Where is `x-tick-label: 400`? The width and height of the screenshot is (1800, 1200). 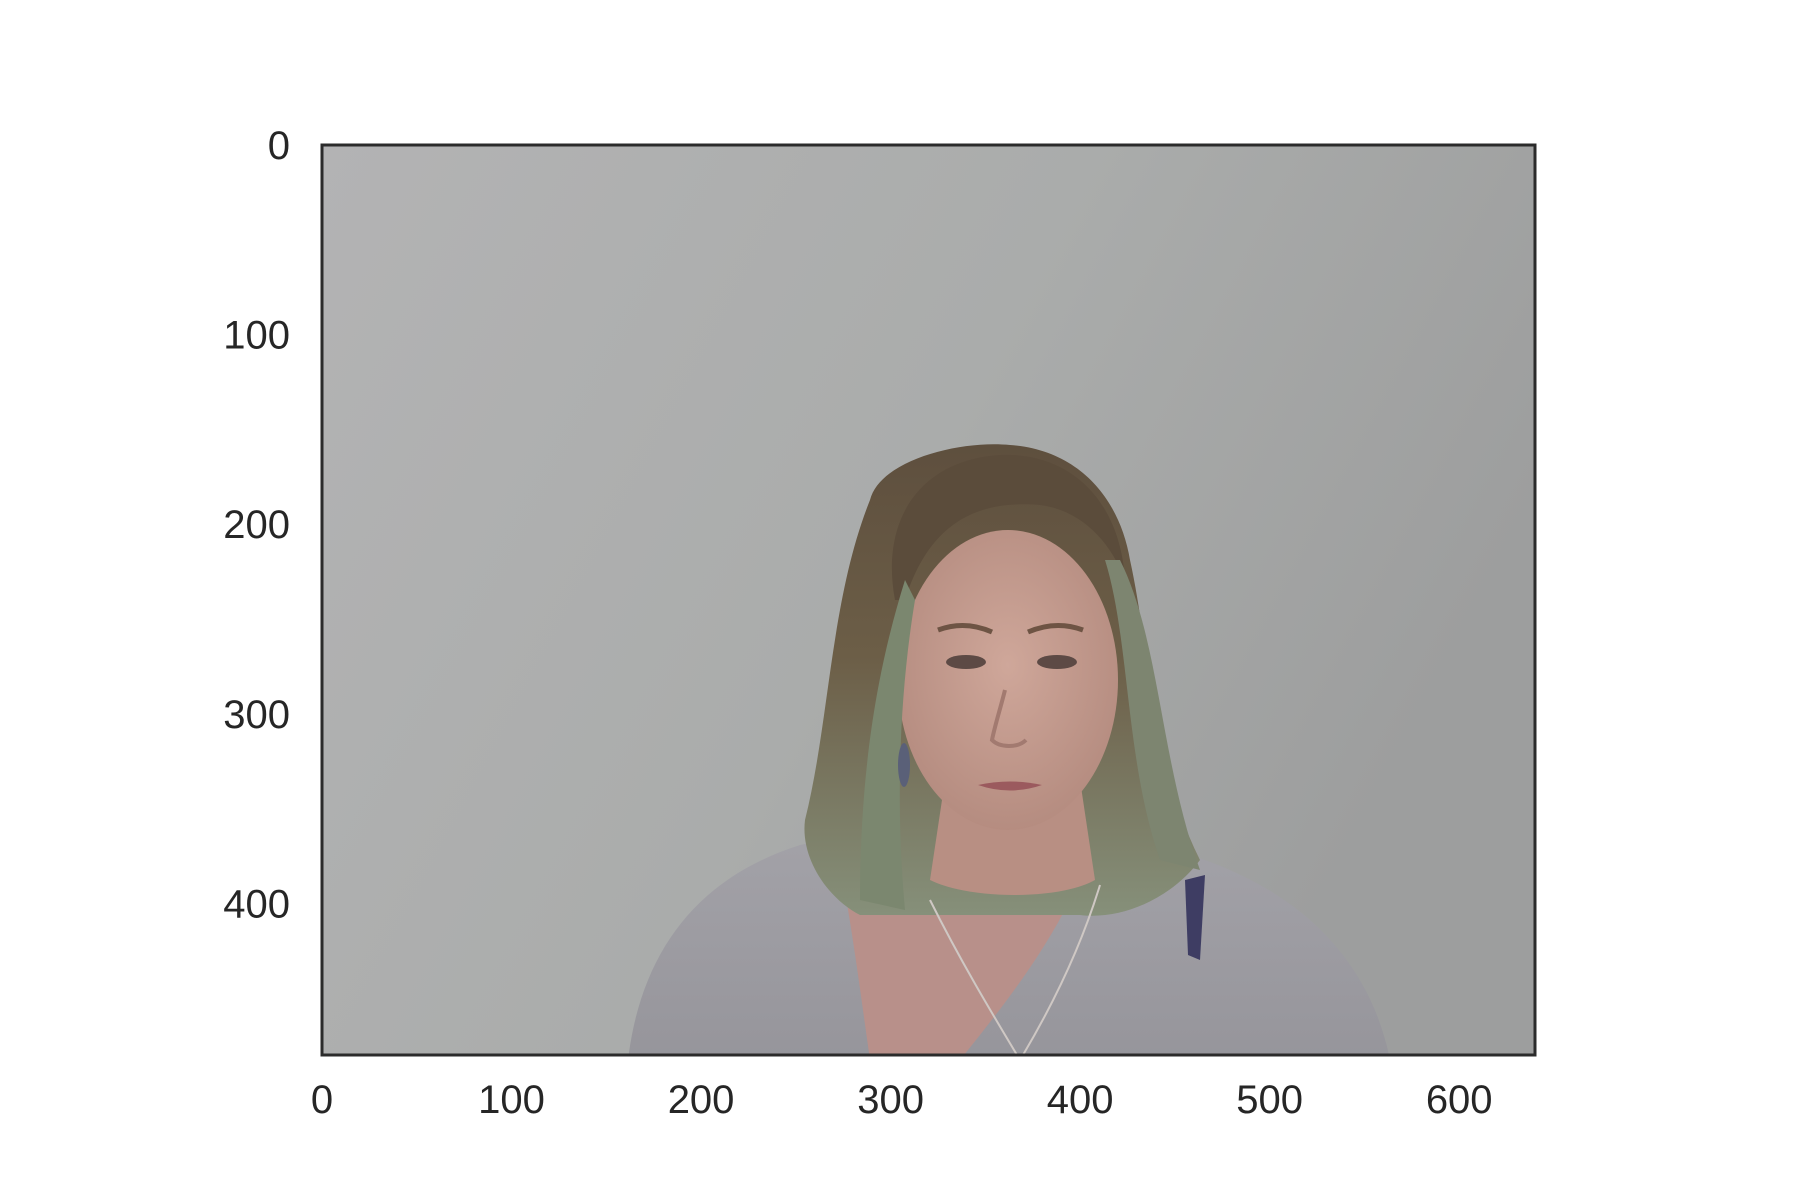 x-tick-label: 400 is located at coordinates (1080, 1100).